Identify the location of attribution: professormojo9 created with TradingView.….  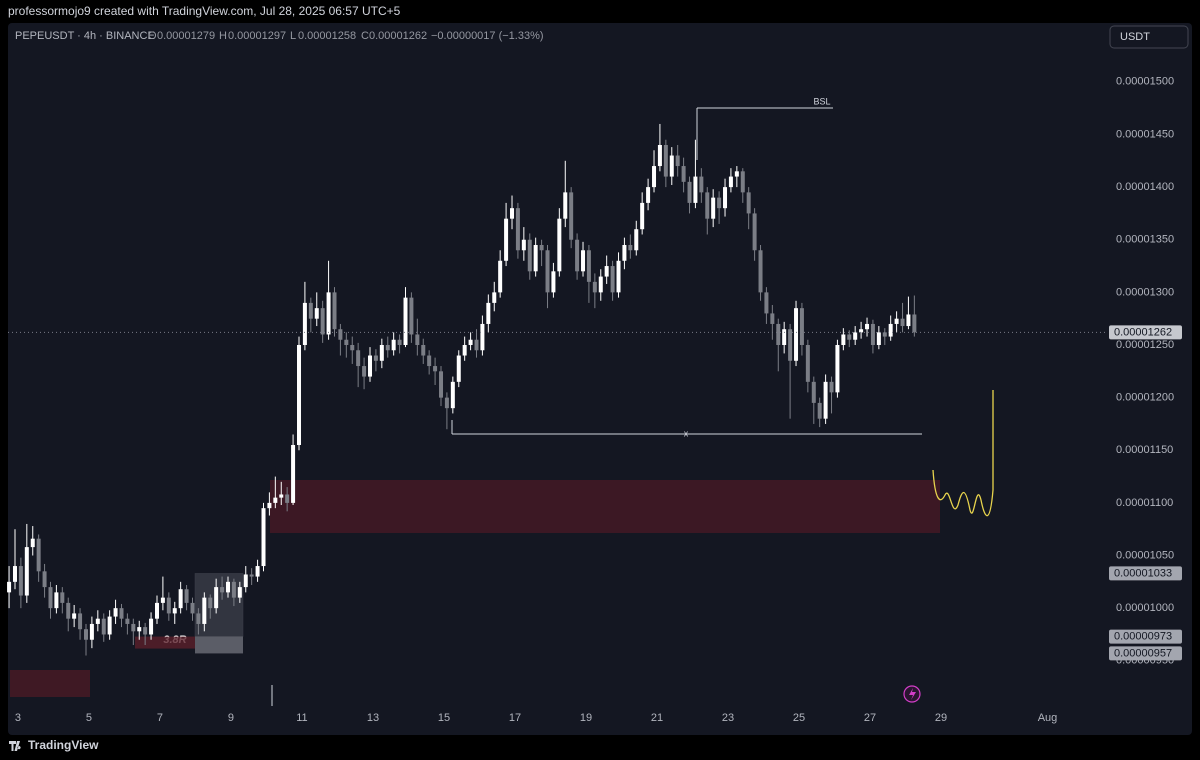
(204, 11).